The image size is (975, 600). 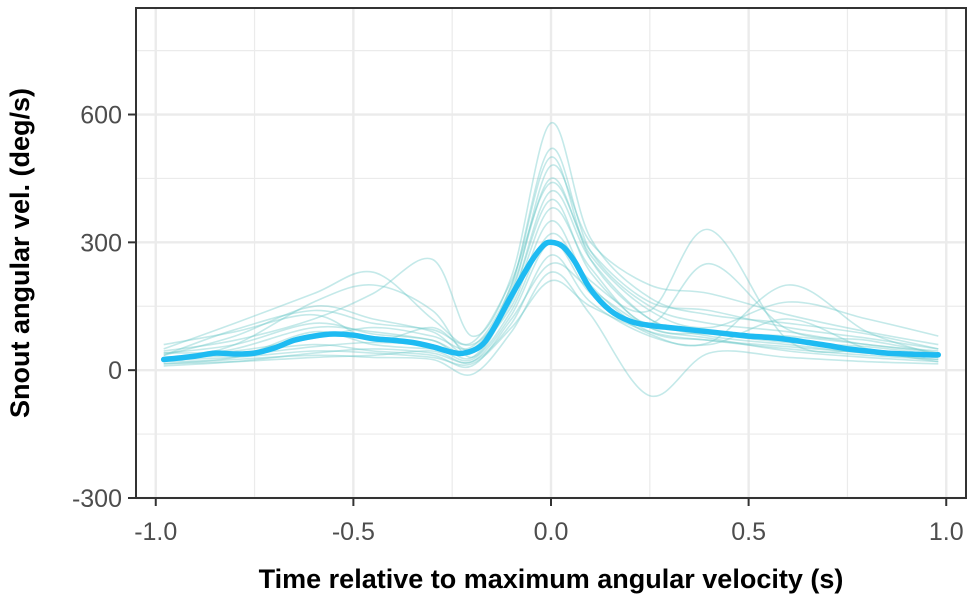 I want to click on x-tick-label: 1.0, so click(x=946, y=532).